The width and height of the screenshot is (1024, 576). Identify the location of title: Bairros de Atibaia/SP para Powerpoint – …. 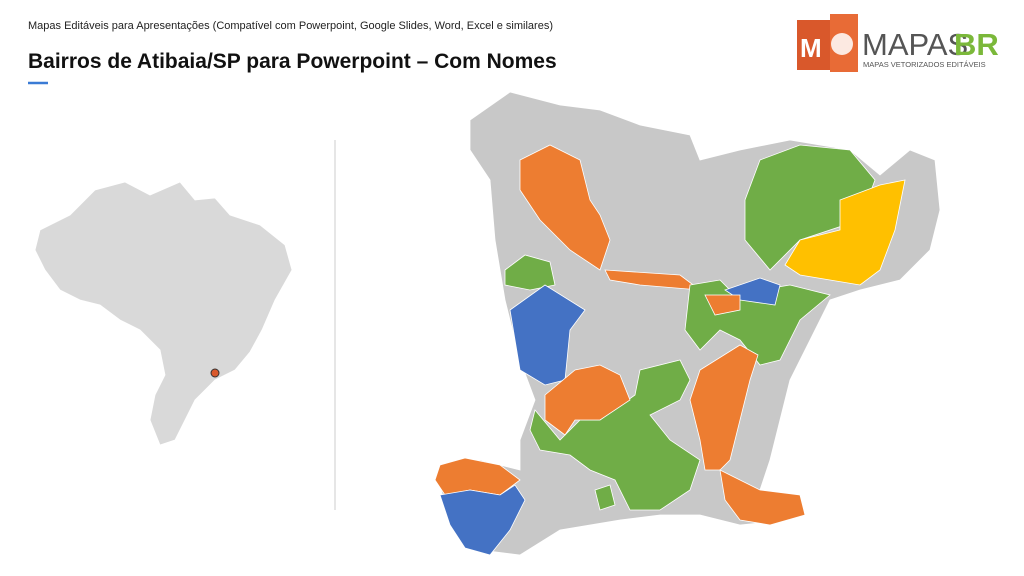
(292, 61).